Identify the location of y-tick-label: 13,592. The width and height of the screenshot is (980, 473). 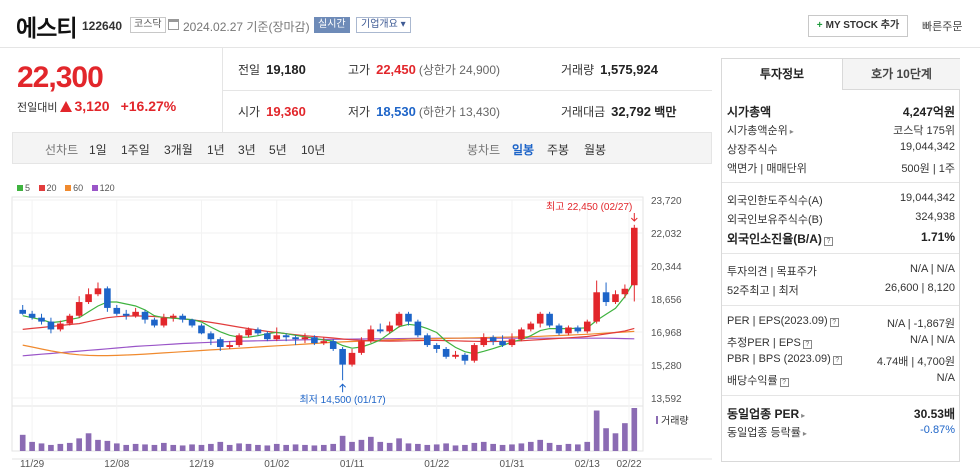
(666, 399).